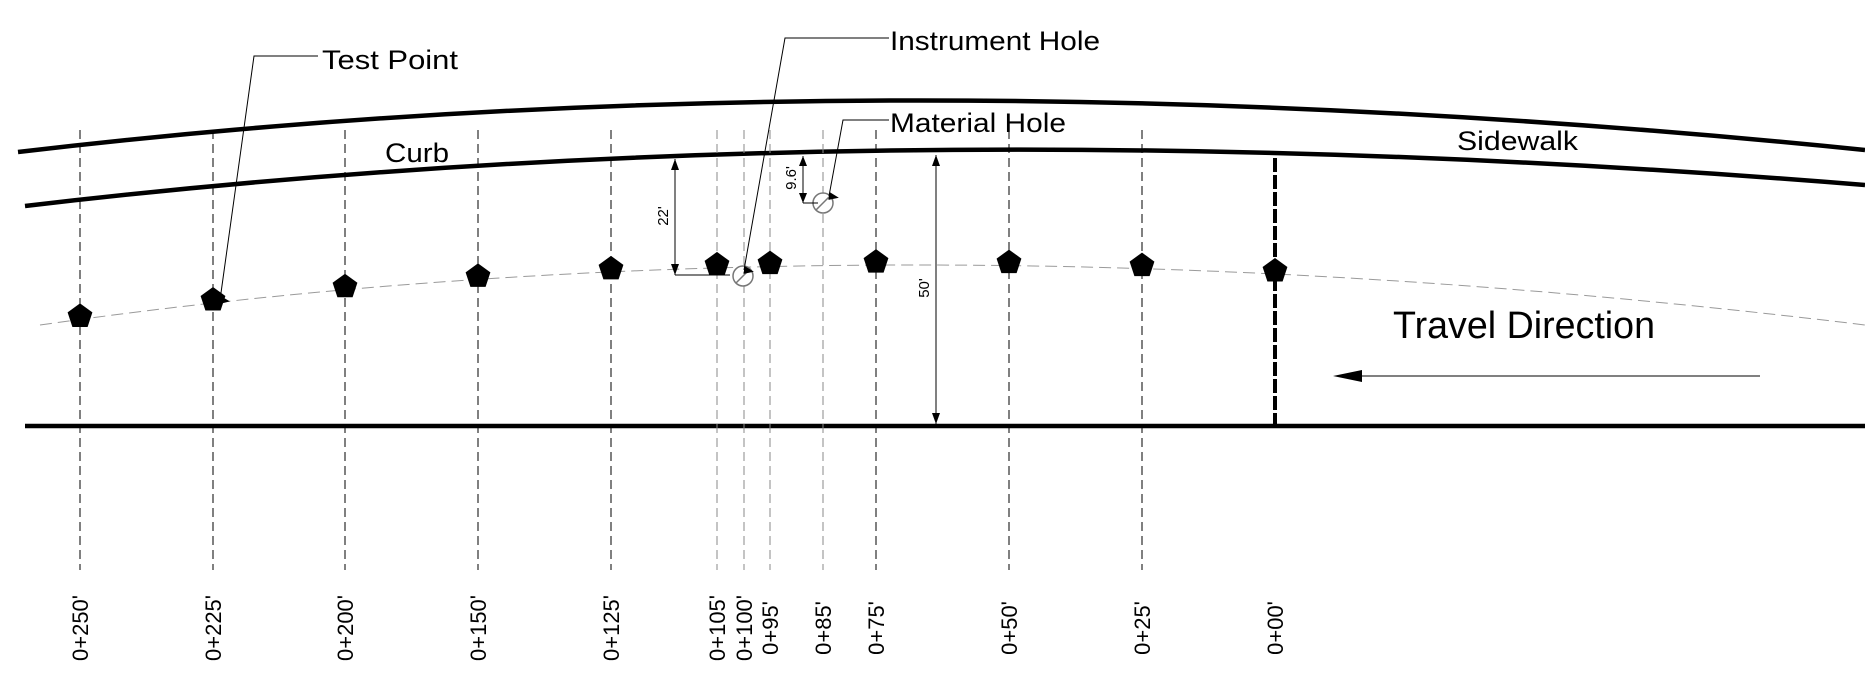 This screenshot has width=1865, height=699. Describe the element at coordinates (743, 276) in the screenshot. I see `instrument-hole-icon` at that location.